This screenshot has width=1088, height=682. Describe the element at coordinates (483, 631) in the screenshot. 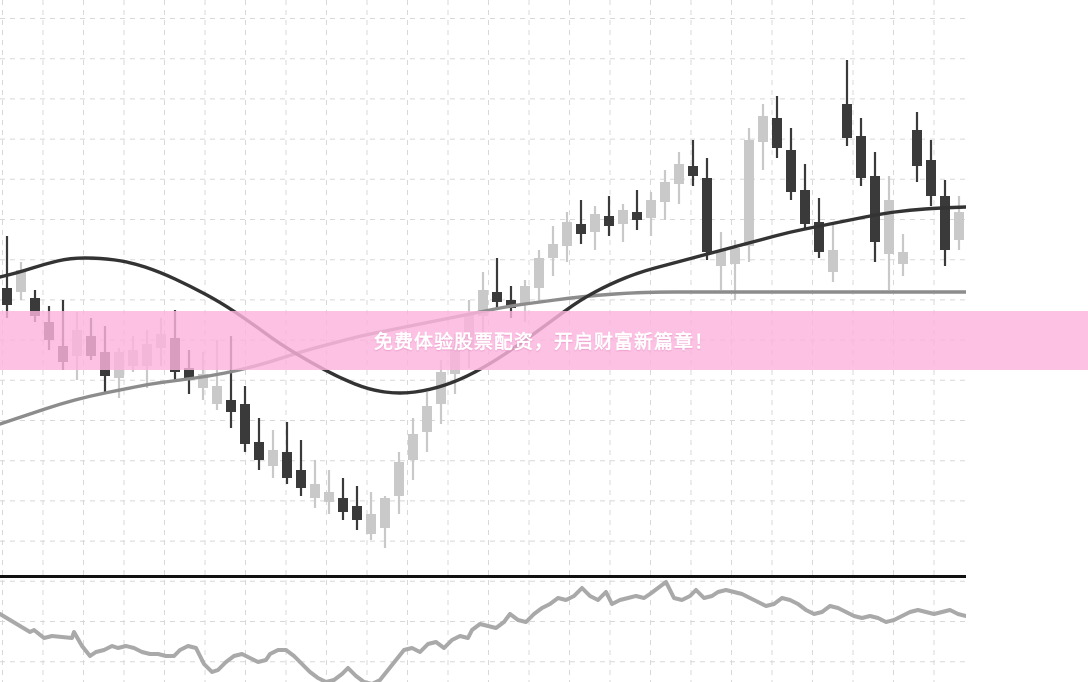

I see `indicator-panel` at that location.